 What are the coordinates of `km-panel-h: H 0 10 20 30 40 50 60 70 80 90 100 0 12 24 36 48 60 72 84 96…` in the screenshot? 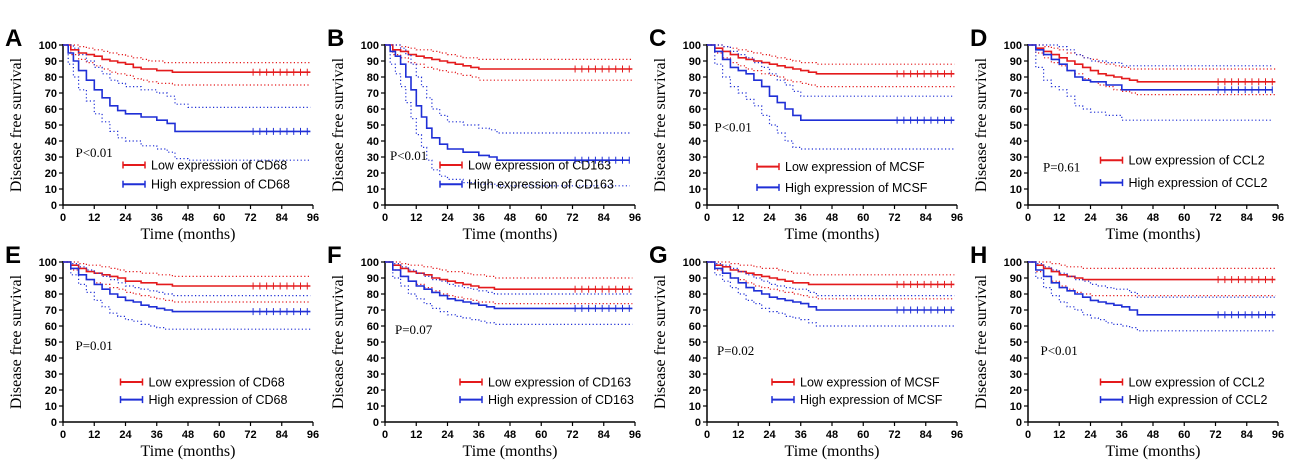 It's located at (1127, 351).